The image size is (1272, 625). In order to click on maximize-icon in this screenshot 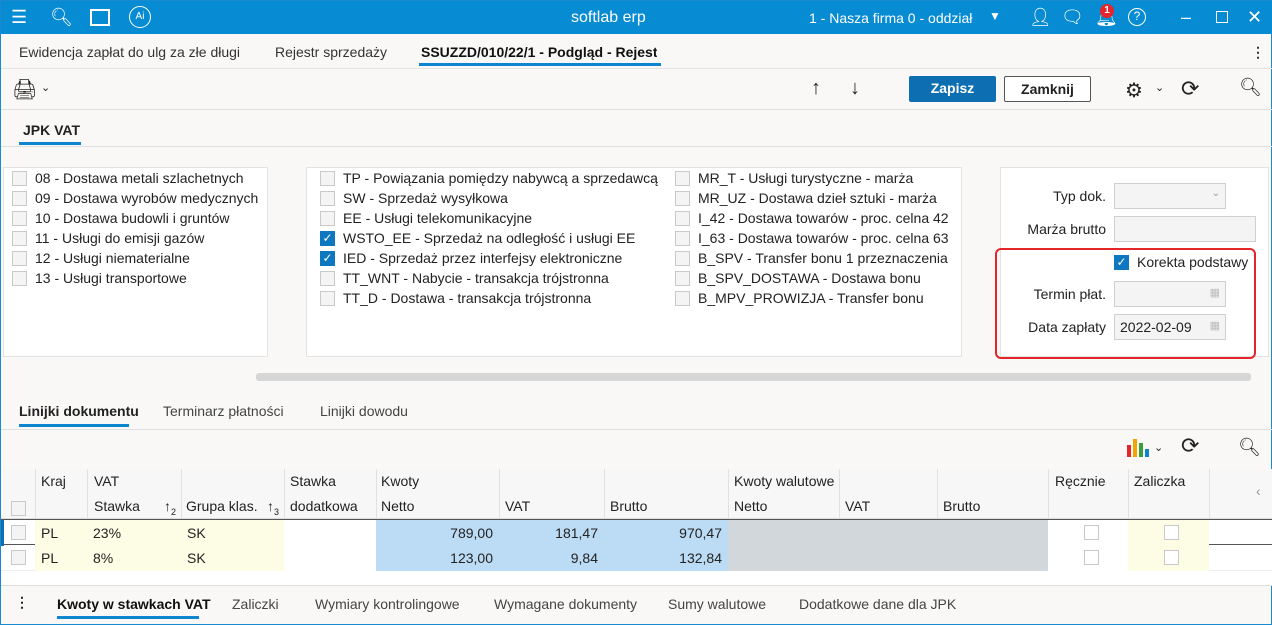, I will do `click(1222, 17)`.